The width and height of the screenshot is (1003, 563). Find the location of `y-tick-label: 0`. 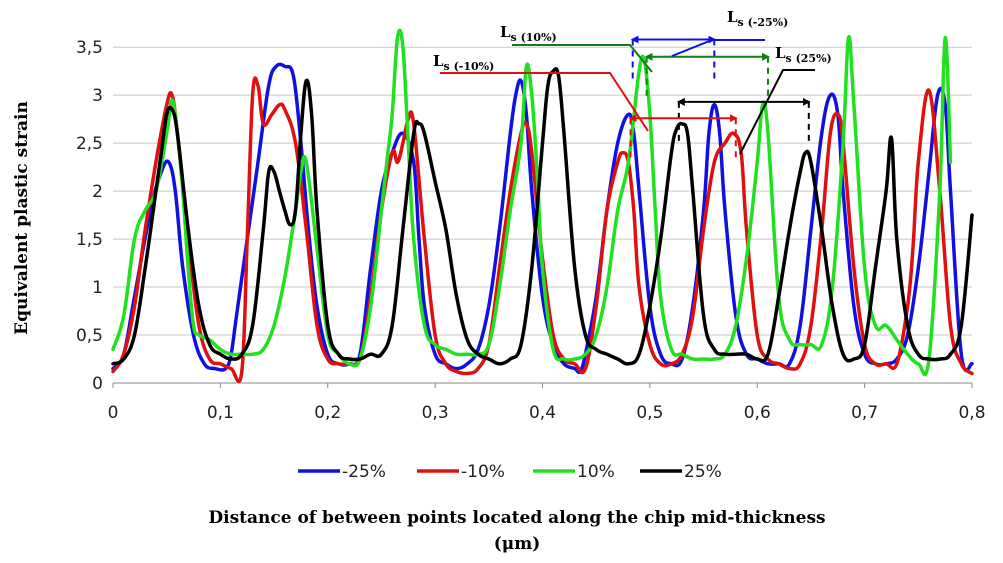

y-tick-label: 0 is located at coordinates (97, 384).